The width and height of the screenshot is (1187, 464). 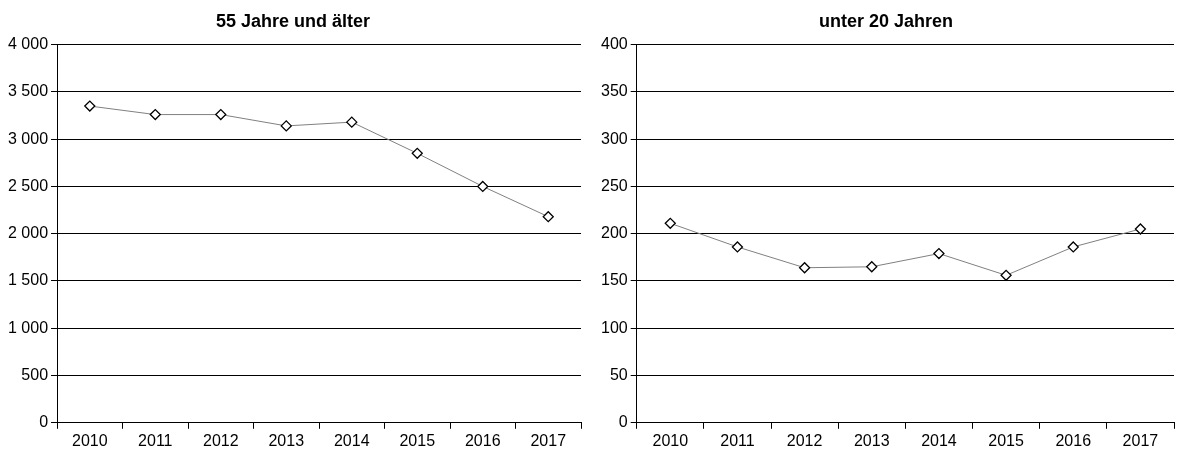 I want to click on y-tick-label: 2 500, so click(x=28, y=185).